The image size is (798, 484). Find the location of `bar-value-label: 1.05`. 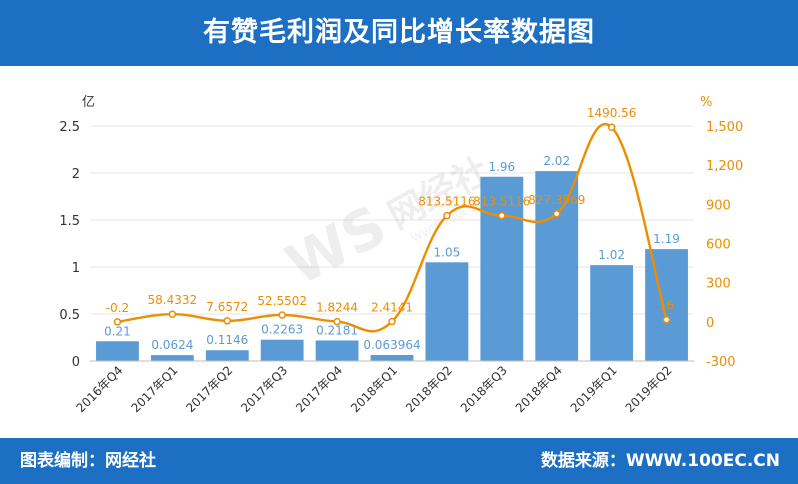

bar-value-label: 1.05 is located at coordinates (447, 252).